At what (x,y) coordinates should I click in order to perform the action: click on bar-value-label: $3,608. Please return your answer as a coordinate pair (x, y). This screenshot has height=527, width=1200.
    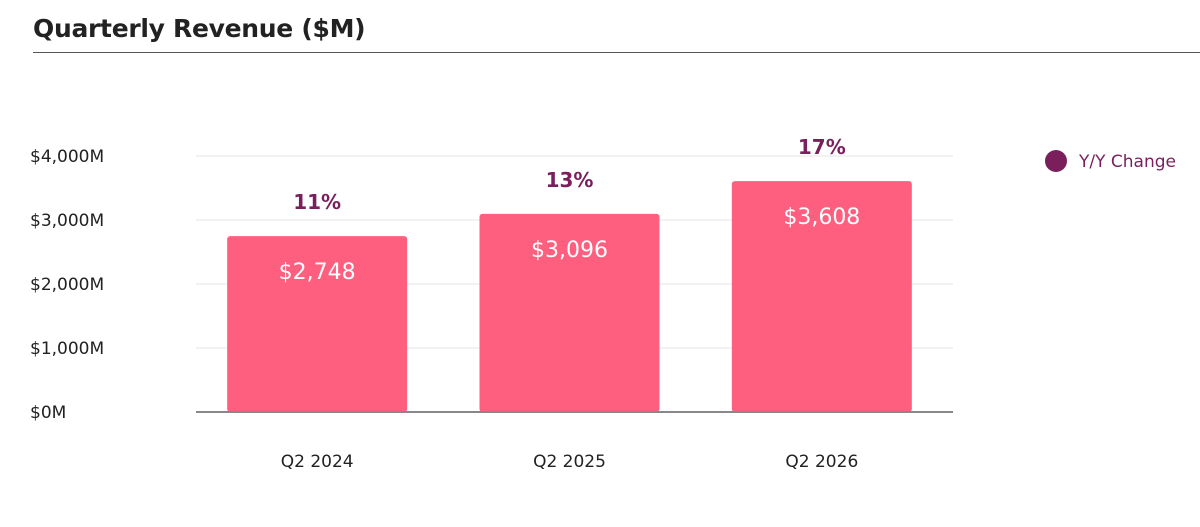
    Looking at the image, I should click on (821, 217).